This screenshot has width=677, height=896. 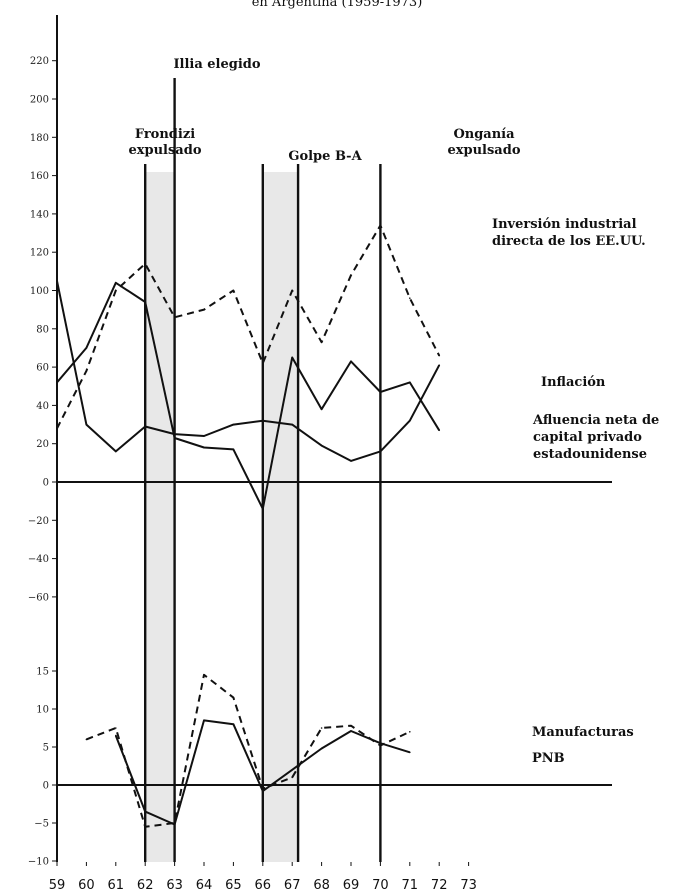 What do you see at coordinates (564, 224) in the screenshot?
I see `upper-series-0-label: Inversión industrial` at bounding box center [564, 224].